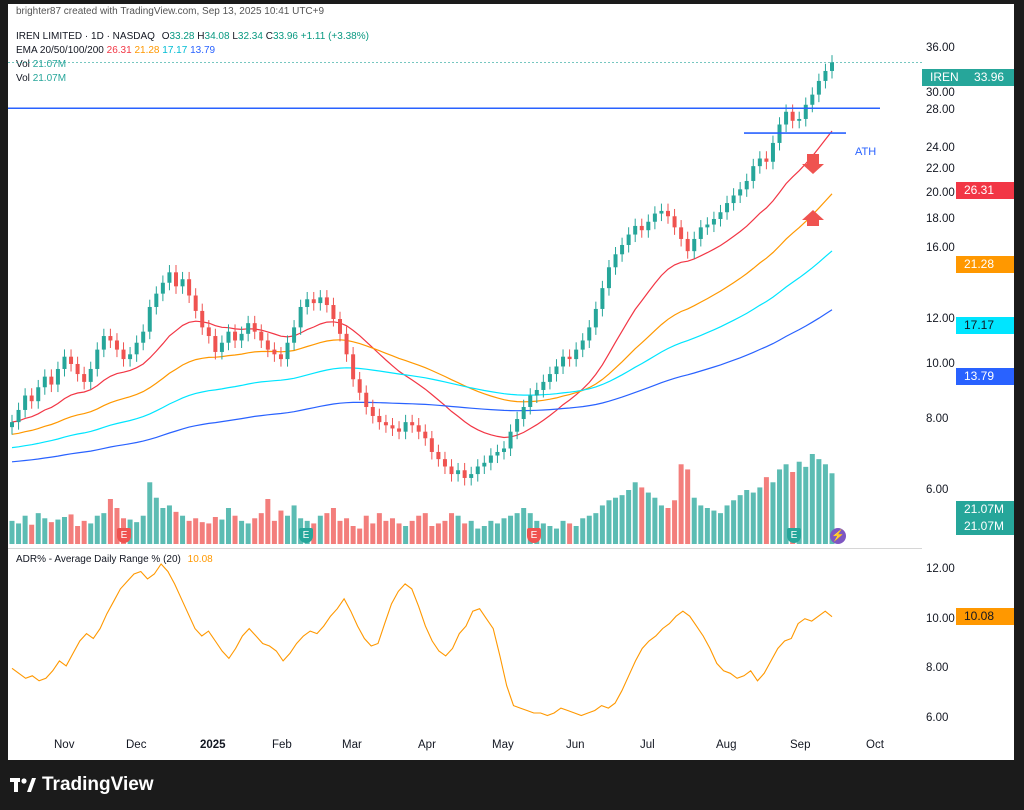  I want to click on brand-text: TradingView, so click(98, 784).